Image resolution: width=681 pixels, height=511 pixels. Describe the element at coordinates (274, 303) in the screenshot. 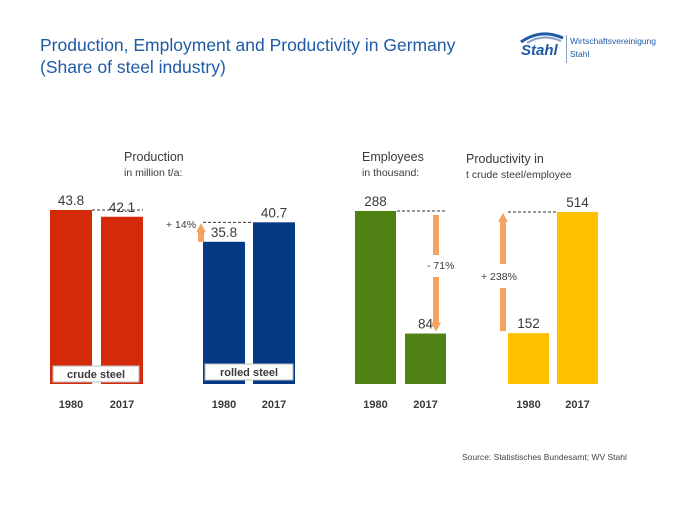

I see `rolled-bar-2017` at that location.